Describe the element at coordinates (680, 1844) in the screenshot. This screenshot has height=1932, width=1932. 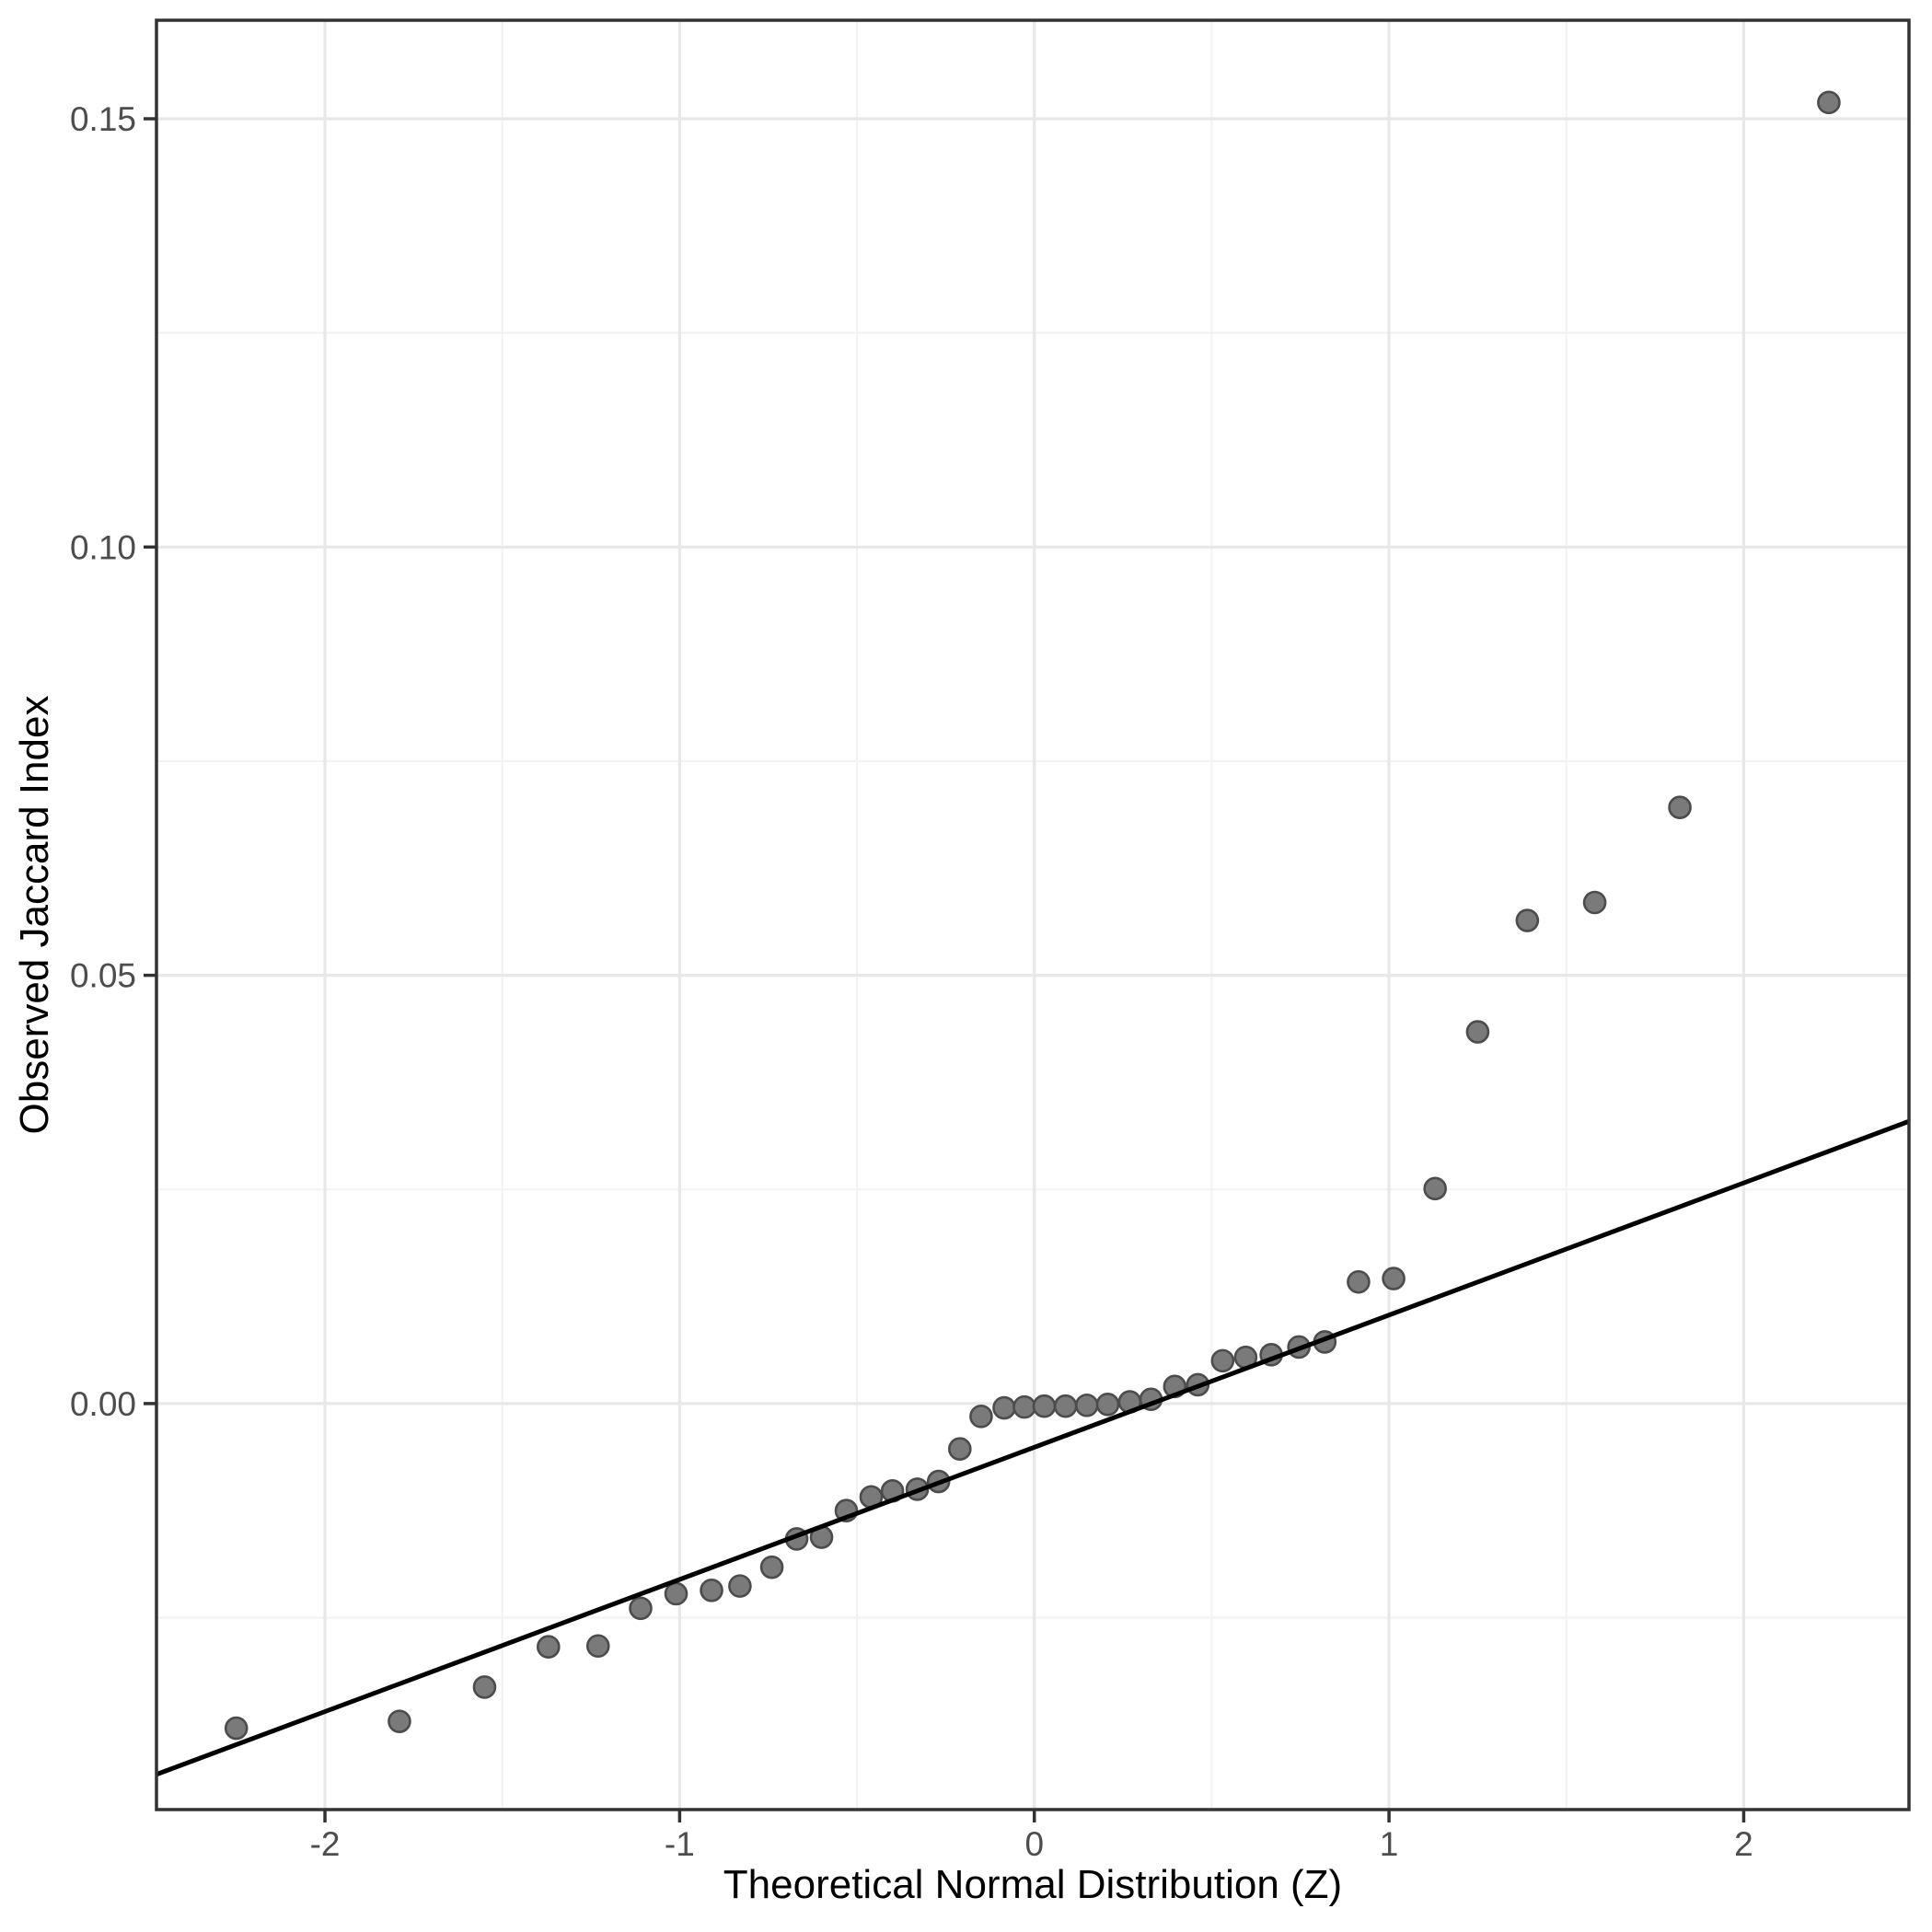
I see `x-tick-label: -1` at that location.